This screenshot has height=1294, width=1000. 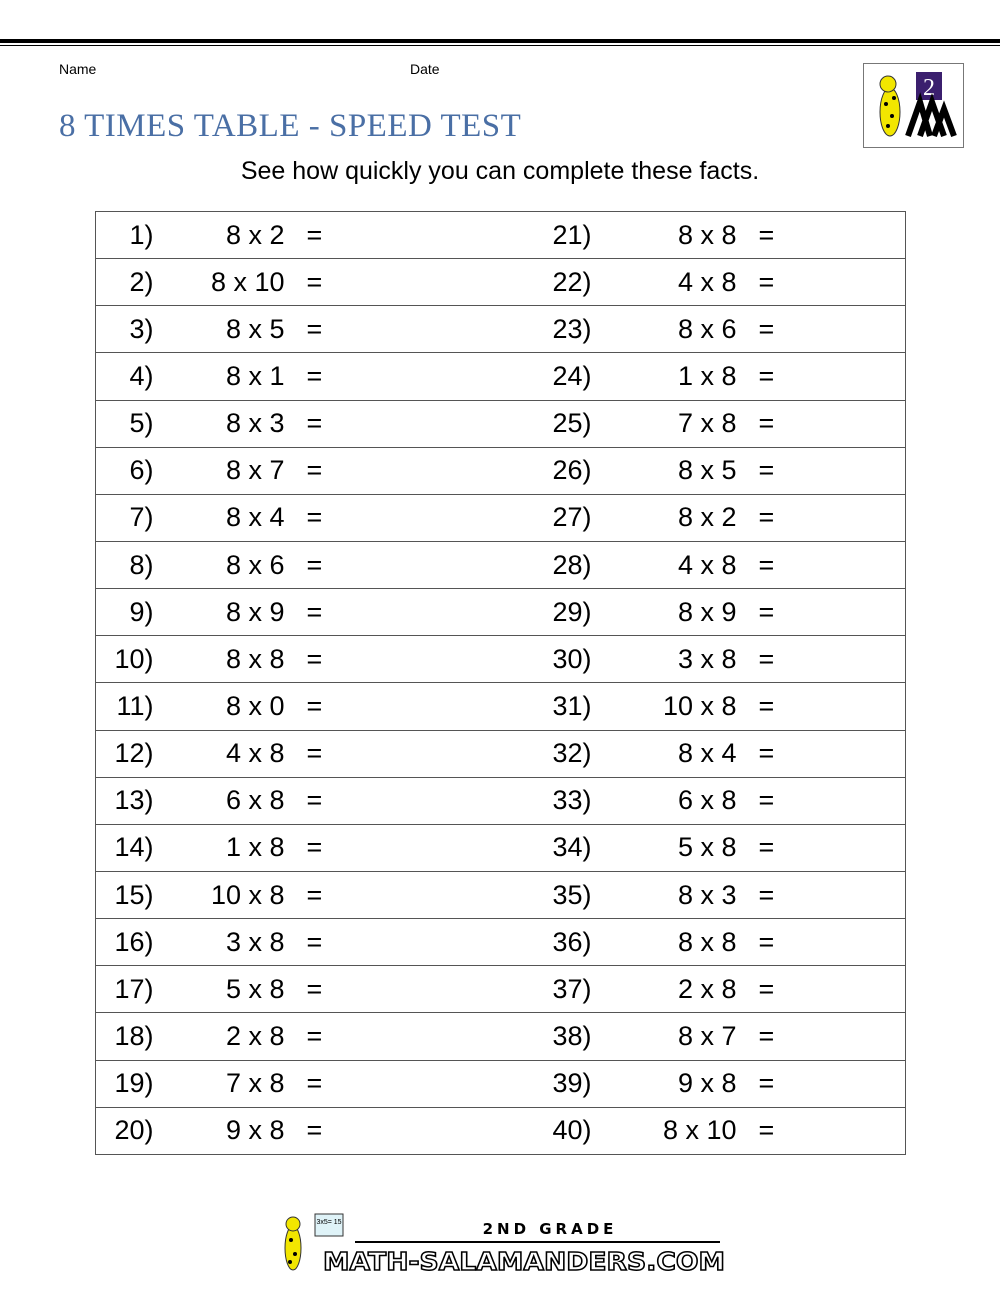 What do you see at coordinates (124, 895) in the screenshot?
I see `question-number: 15)` at bounding box center [124, 895].